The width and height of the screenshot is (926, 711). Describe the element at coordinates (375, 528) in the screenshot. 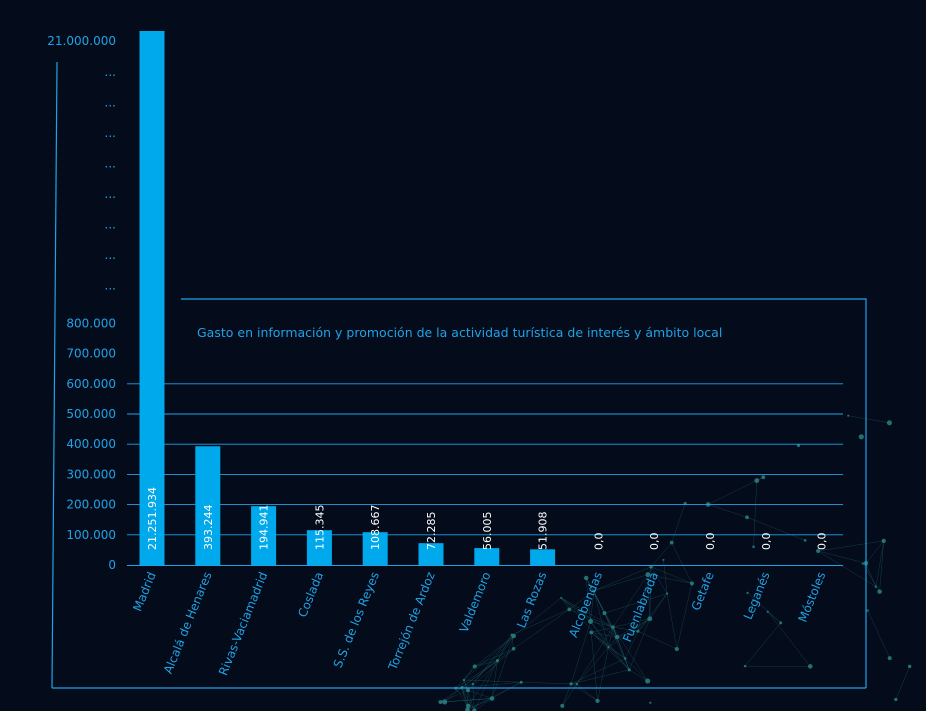

I see `value-label: 108.667` at that location.